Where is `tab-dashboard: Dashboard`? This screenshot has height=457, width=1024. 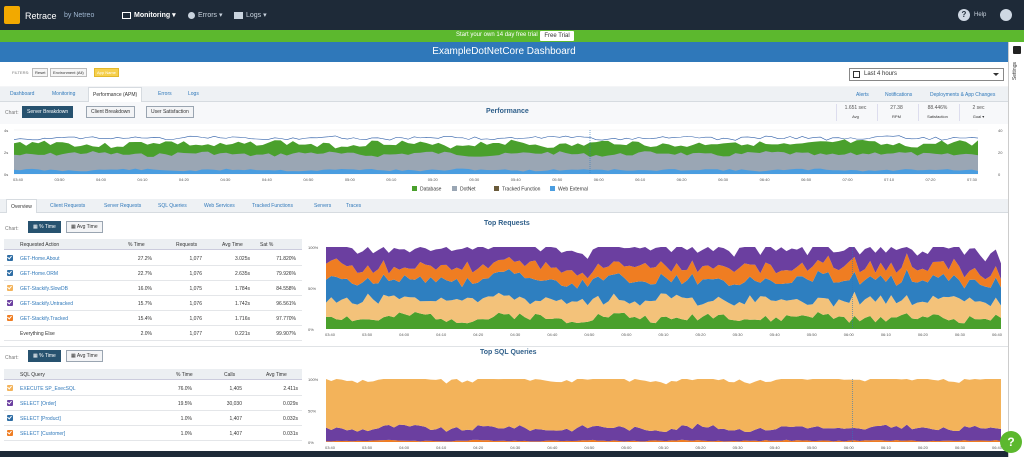 tab-dashboard: Dashboard is located at coordinates (22, 94).